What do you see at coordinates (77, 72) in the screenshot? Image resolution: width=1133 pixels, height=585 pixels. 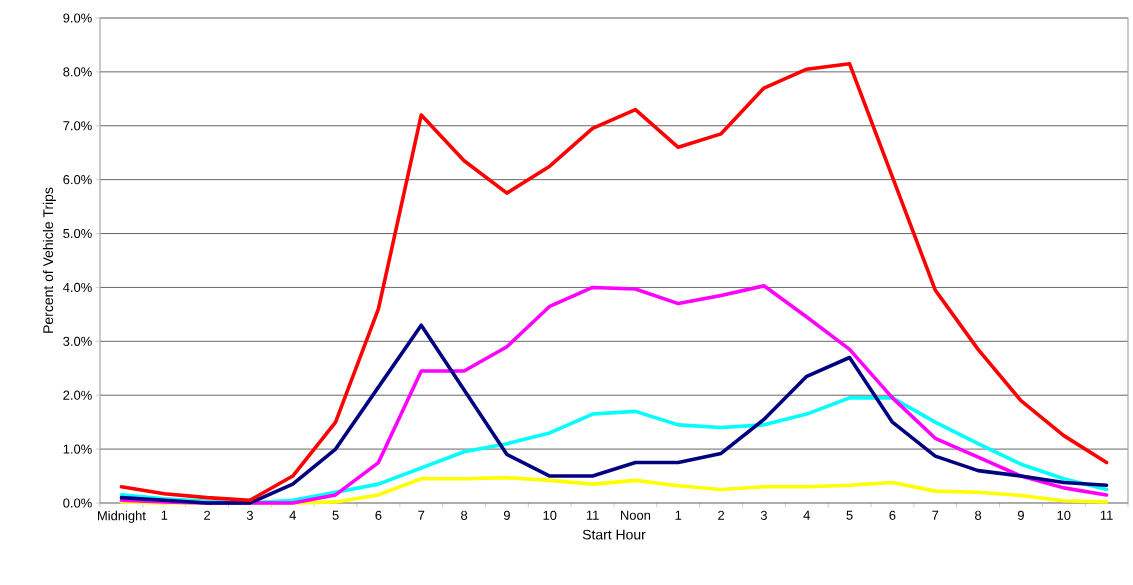 I see `y-tick-label: 8.0%` at bounding box center [77, 72].